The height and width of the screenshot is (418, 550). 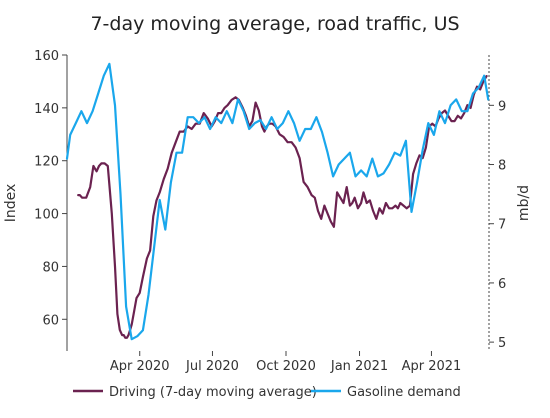 What do you see at coordinates (359, 366) in the screenshot?
I see `x-tick-label: Jan 2021` at bounding box center [359, 366].